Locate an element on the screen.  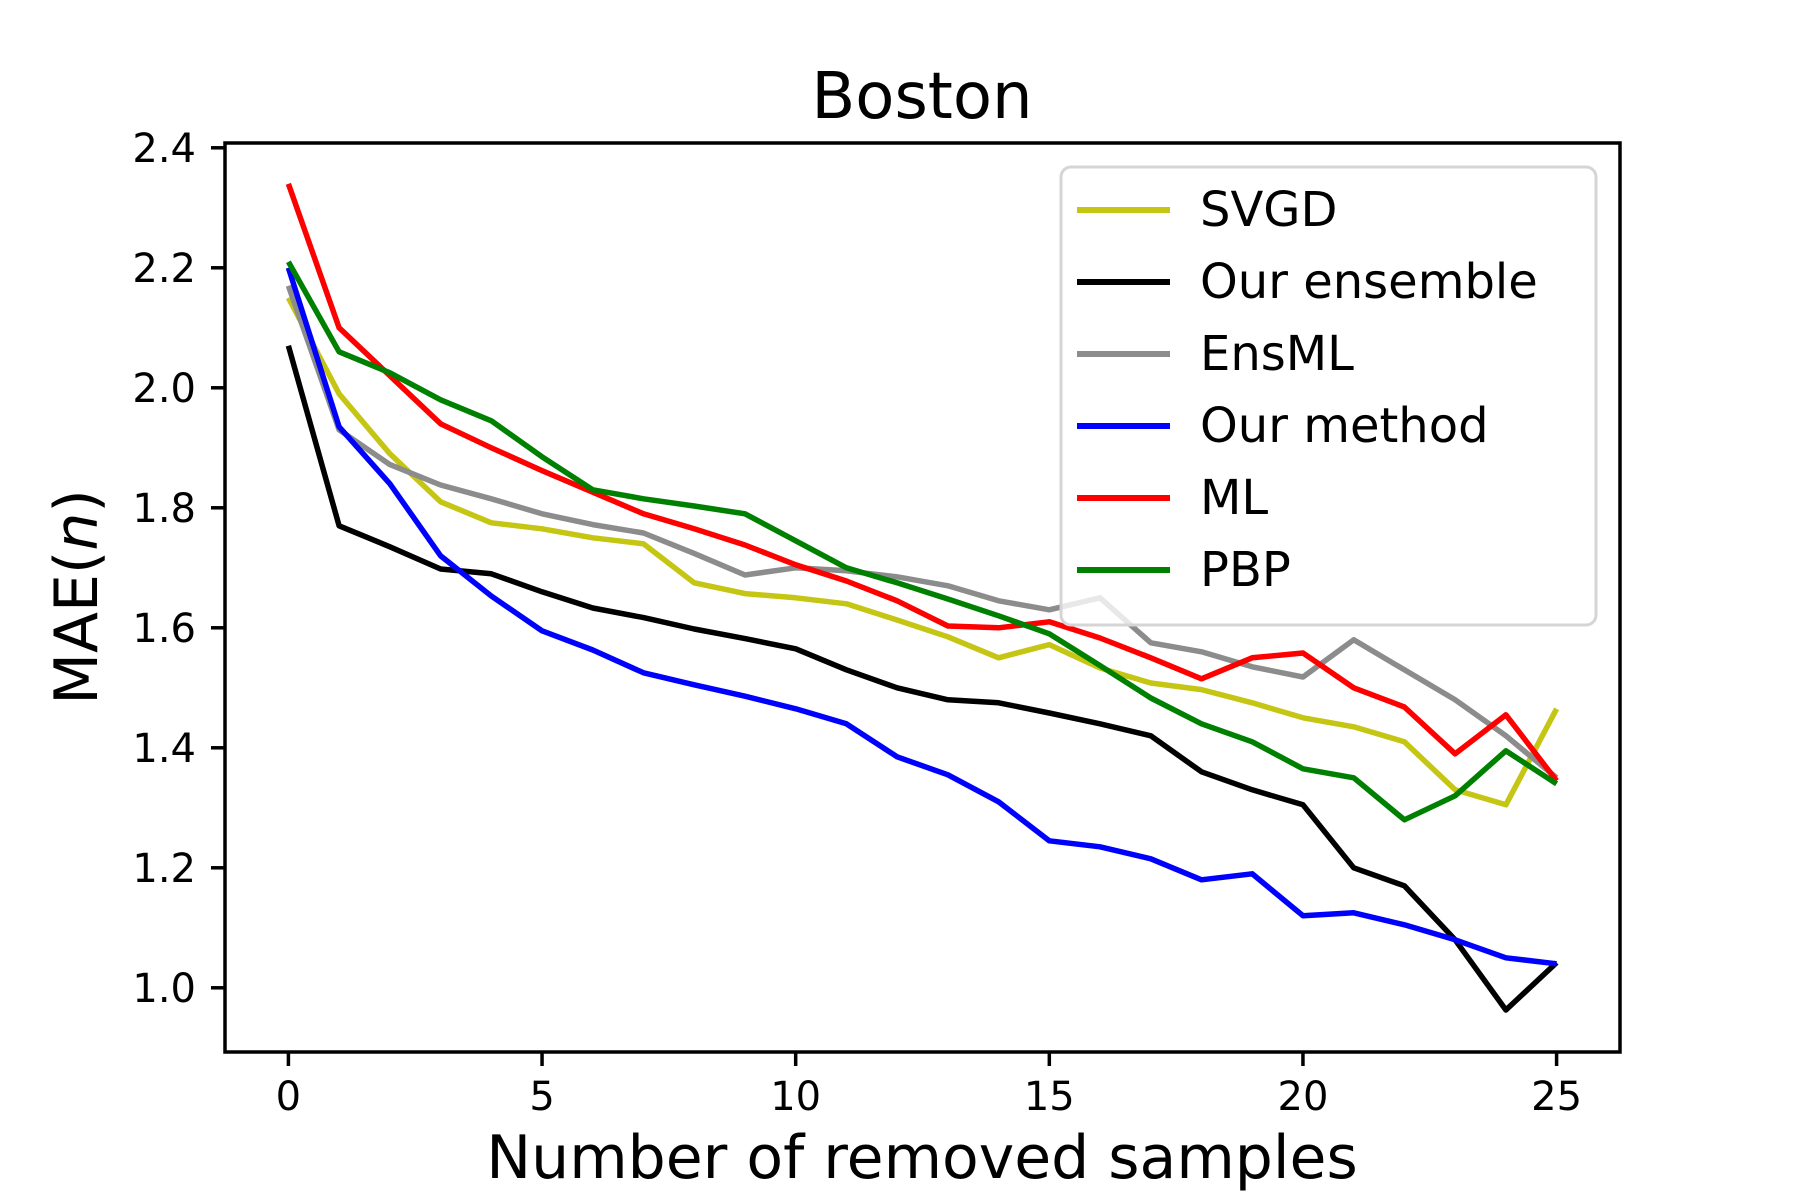
y-axis-label-var: n is located at coordinates (77, 532).